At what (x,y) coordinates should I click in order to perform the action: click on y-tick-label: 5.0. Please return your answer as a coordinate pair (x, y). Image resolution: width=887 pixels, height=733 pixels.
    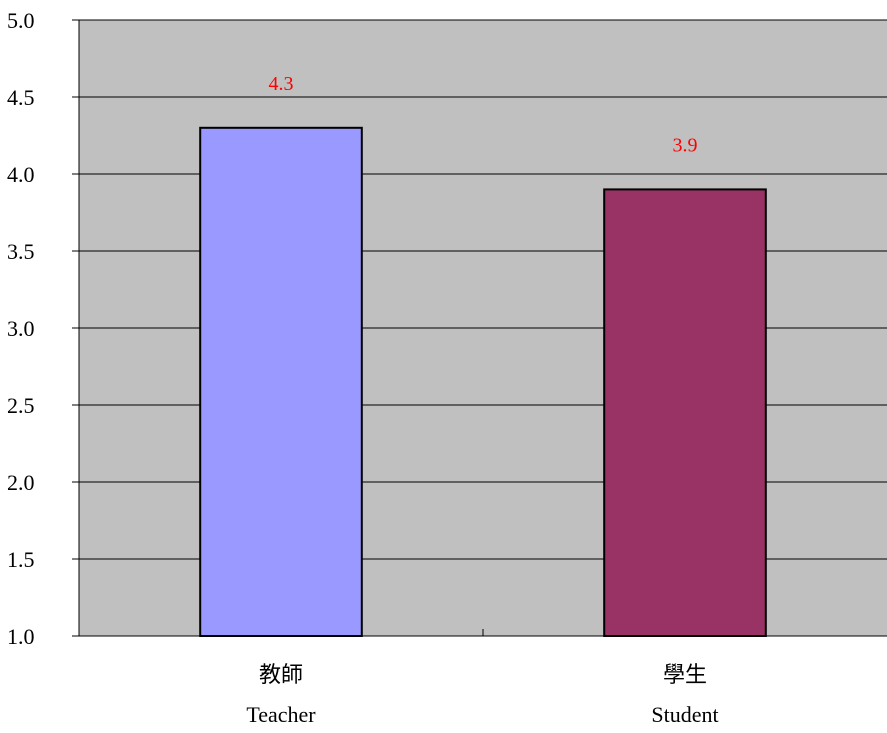
    Looking at the image, I should click on (21, 20).